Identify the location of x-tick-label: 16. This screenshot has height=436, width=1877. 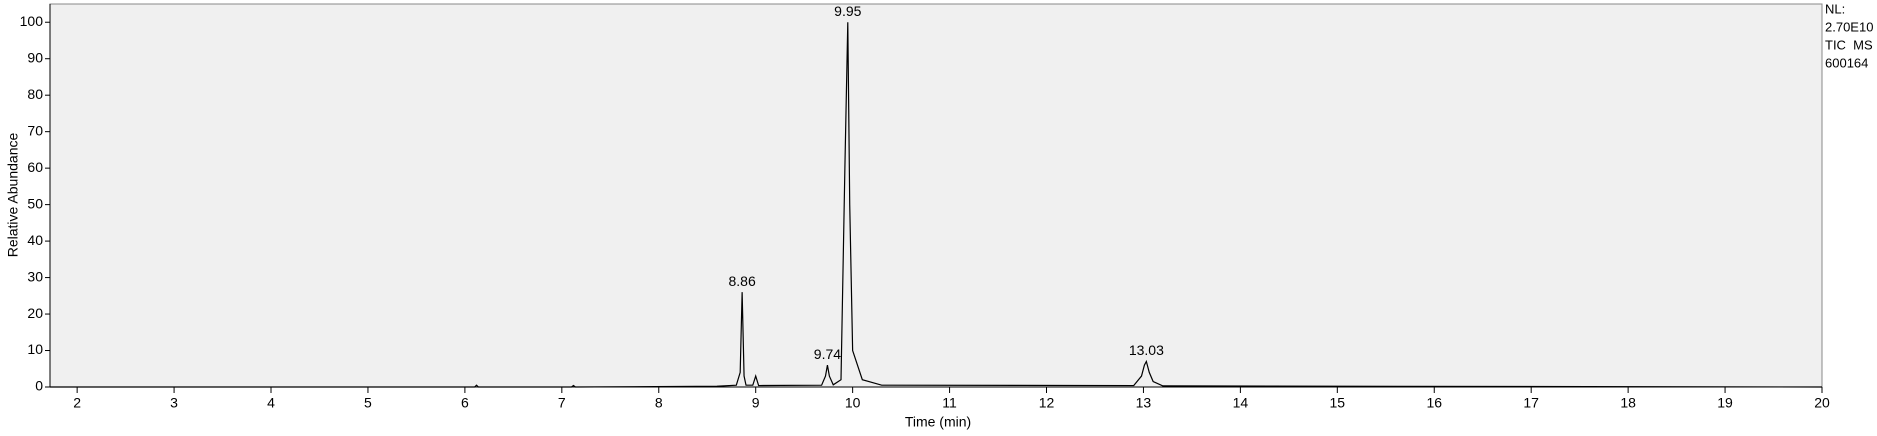
(1434, 403).